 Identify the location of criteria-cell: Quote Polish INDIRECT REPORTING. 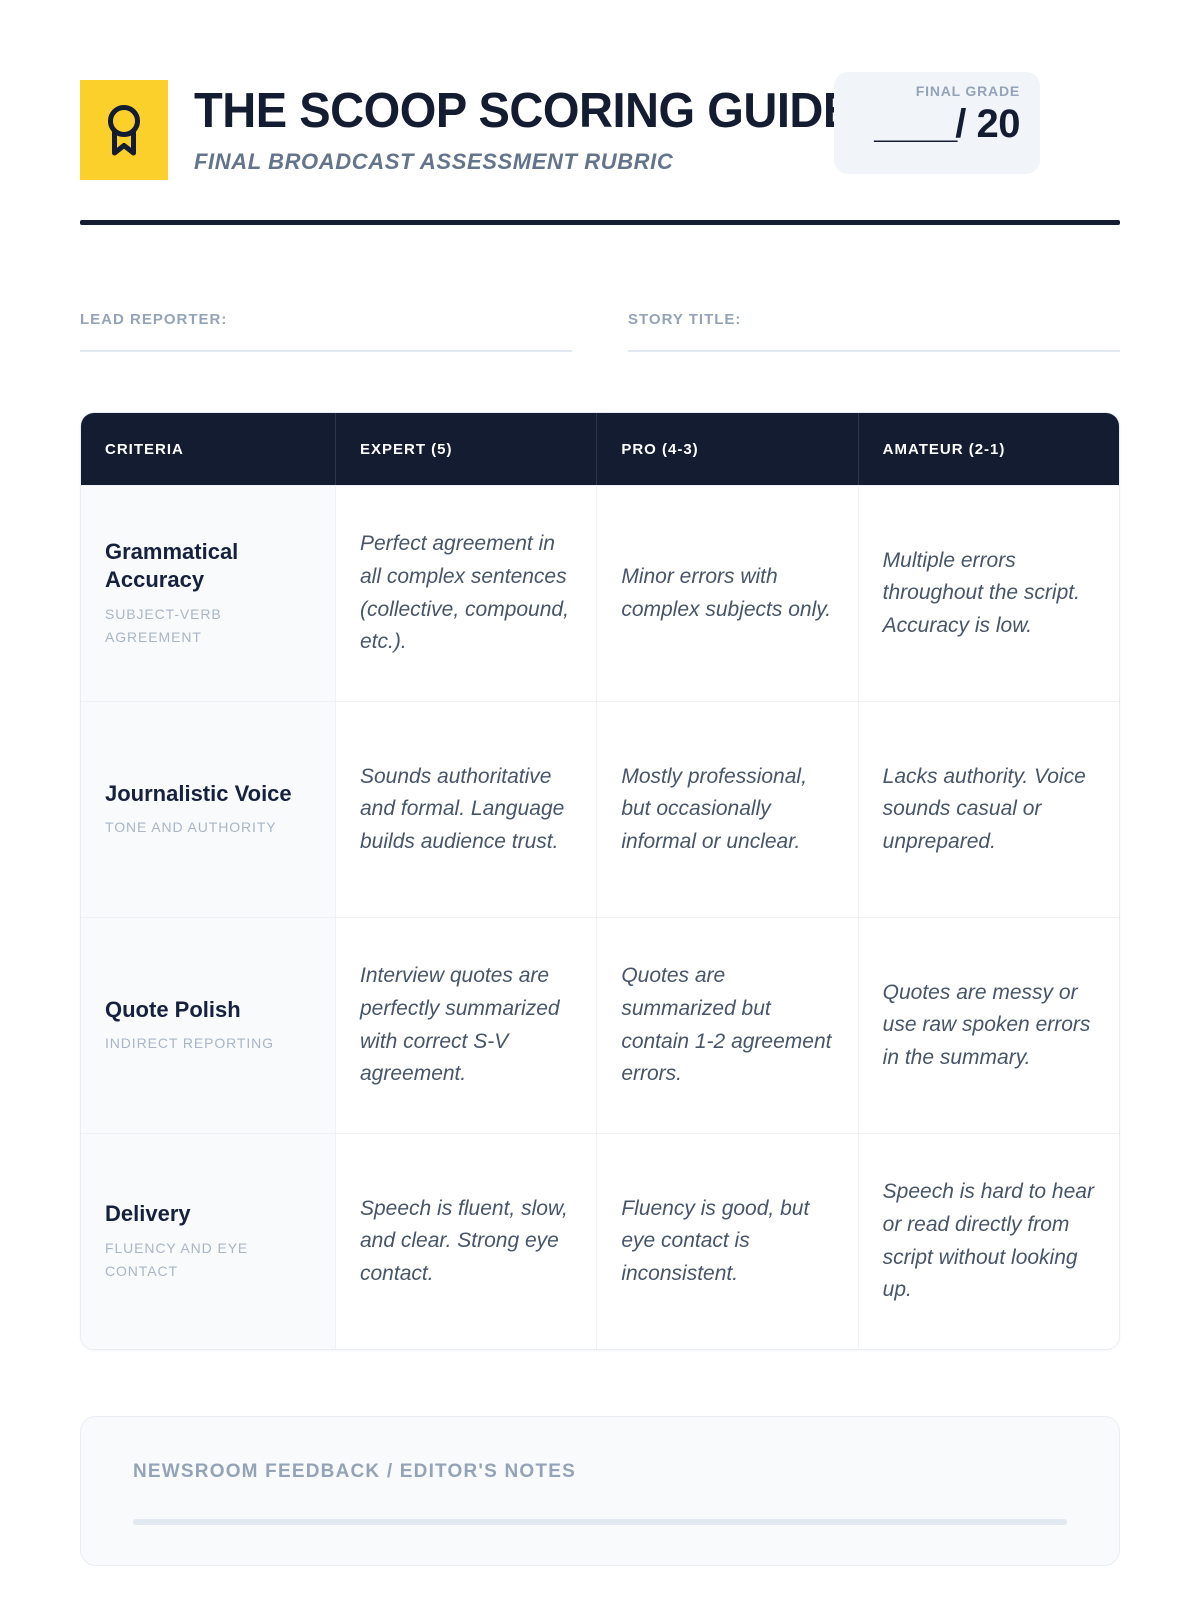
(208, 1025).